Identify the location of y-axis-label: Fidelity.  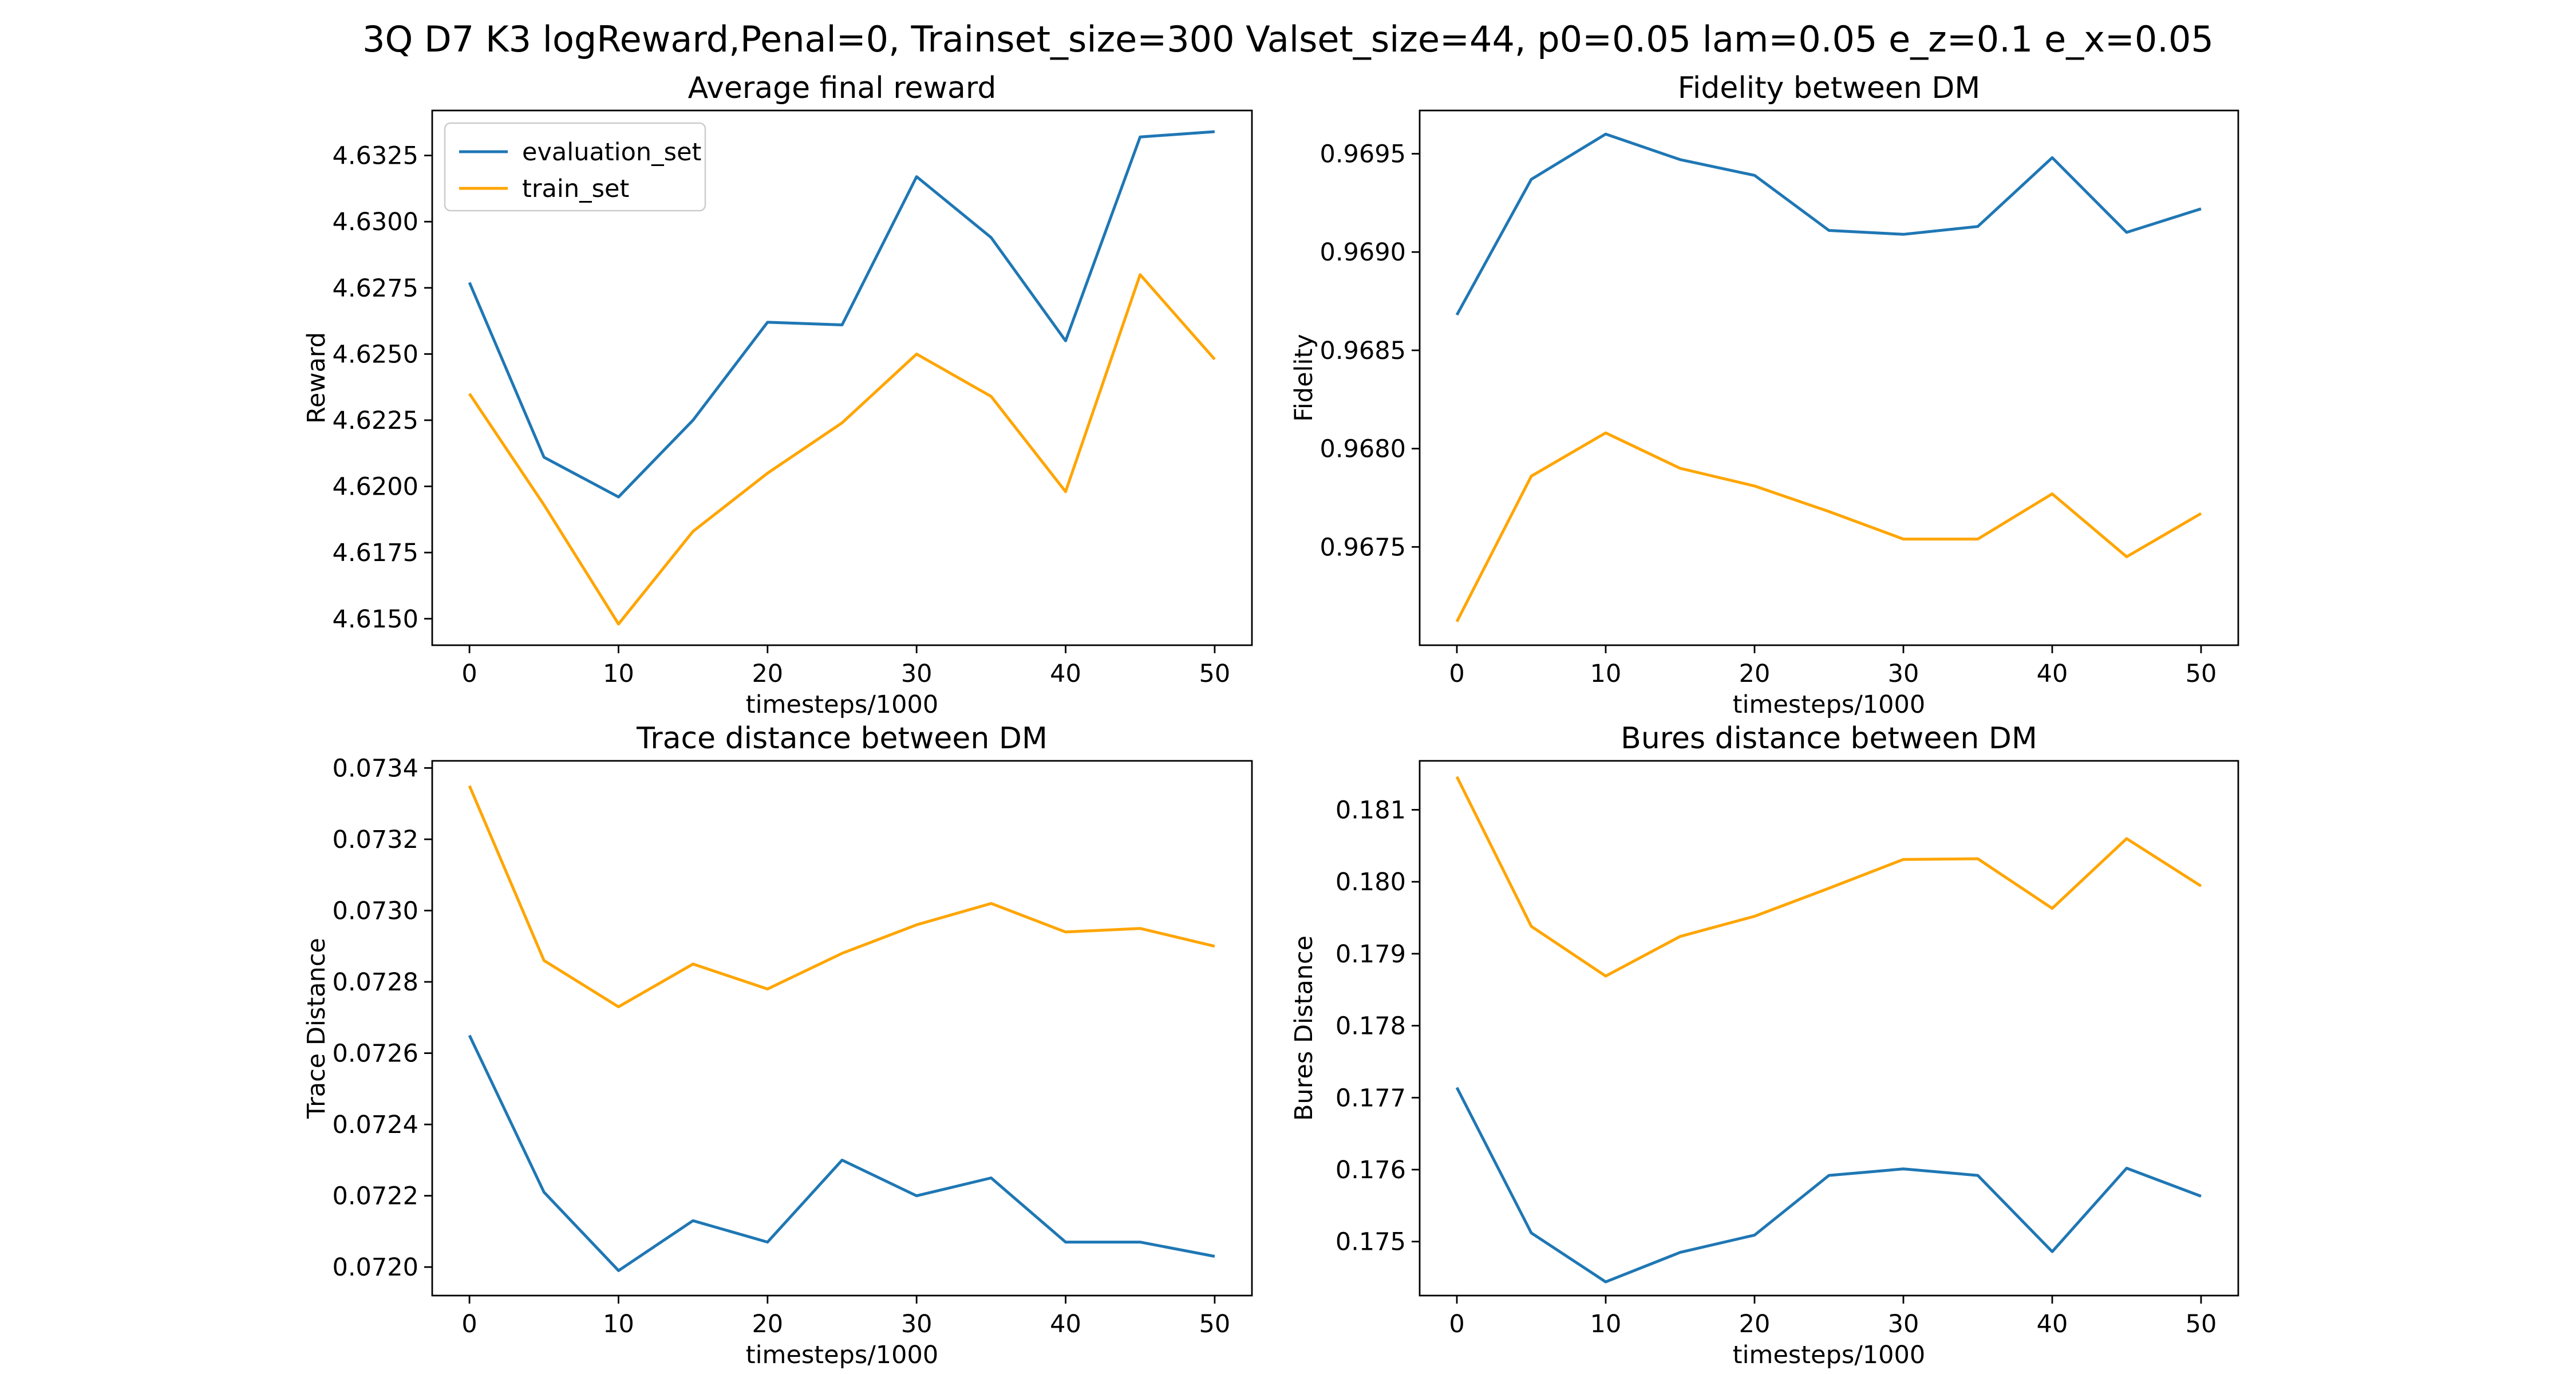
(1304, 378).